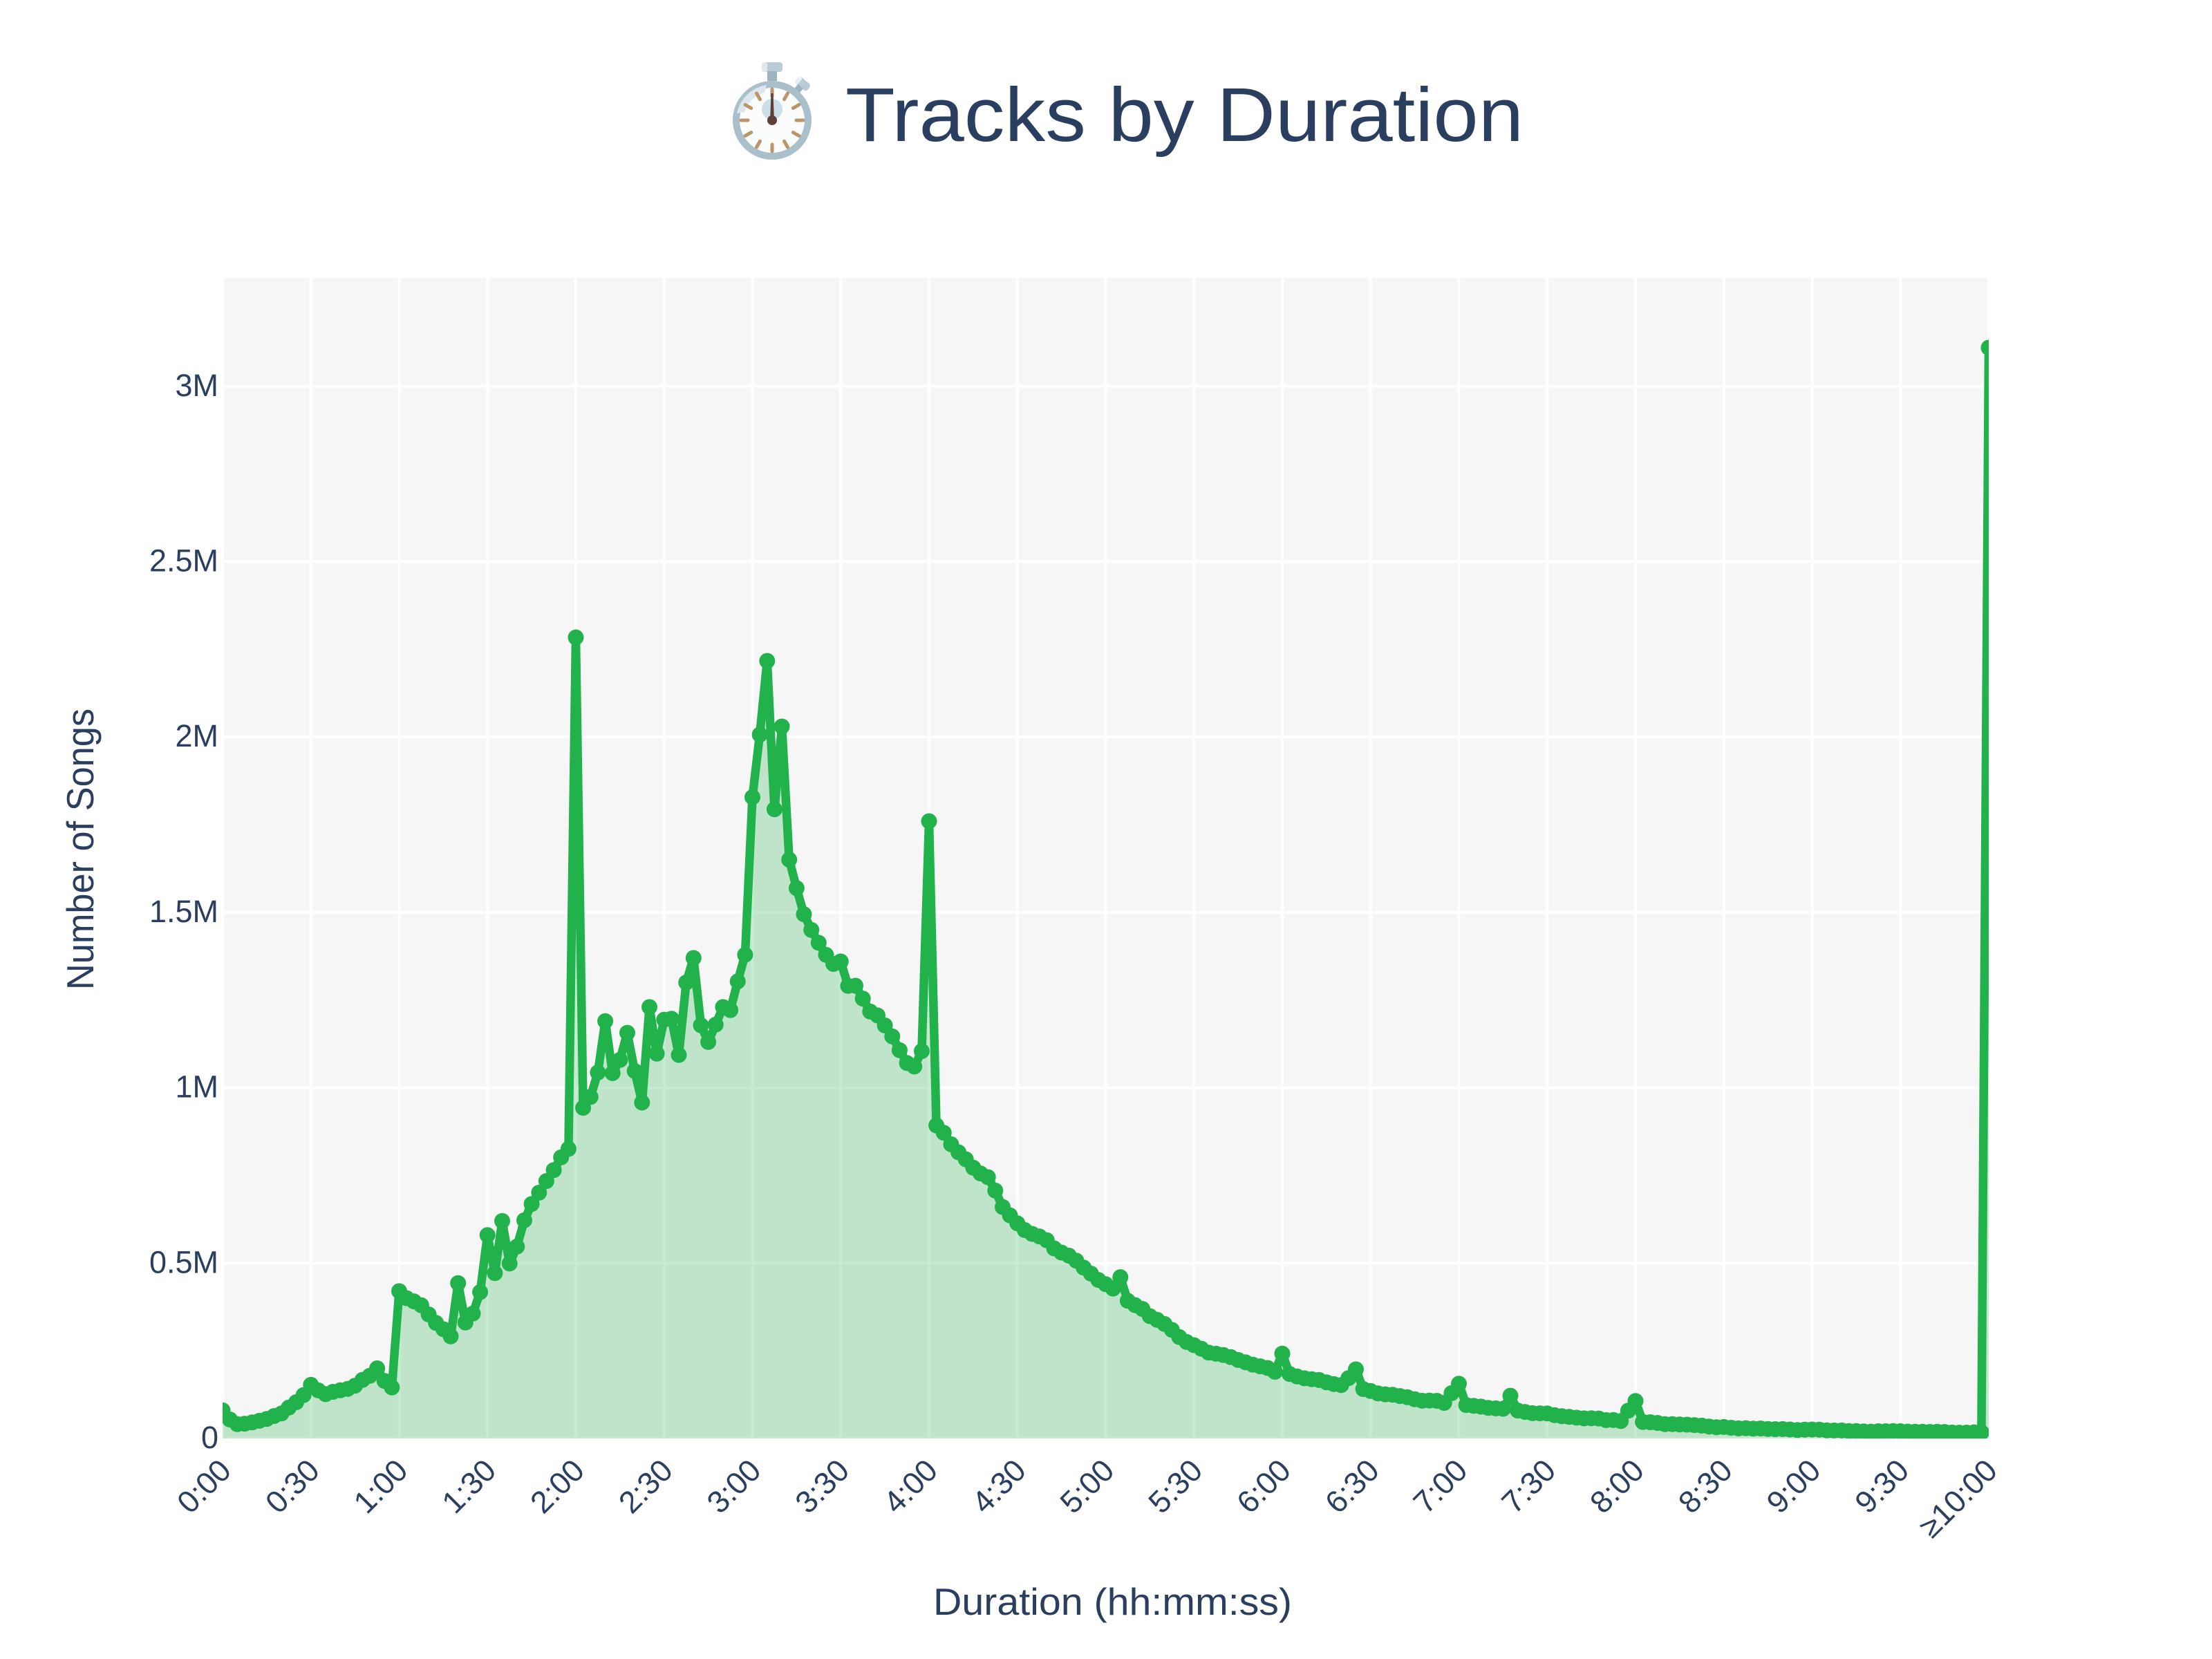 This screenshot has height=1659, width=2212. I want to click on svg-text: Number of Songs, so click(80, 849).